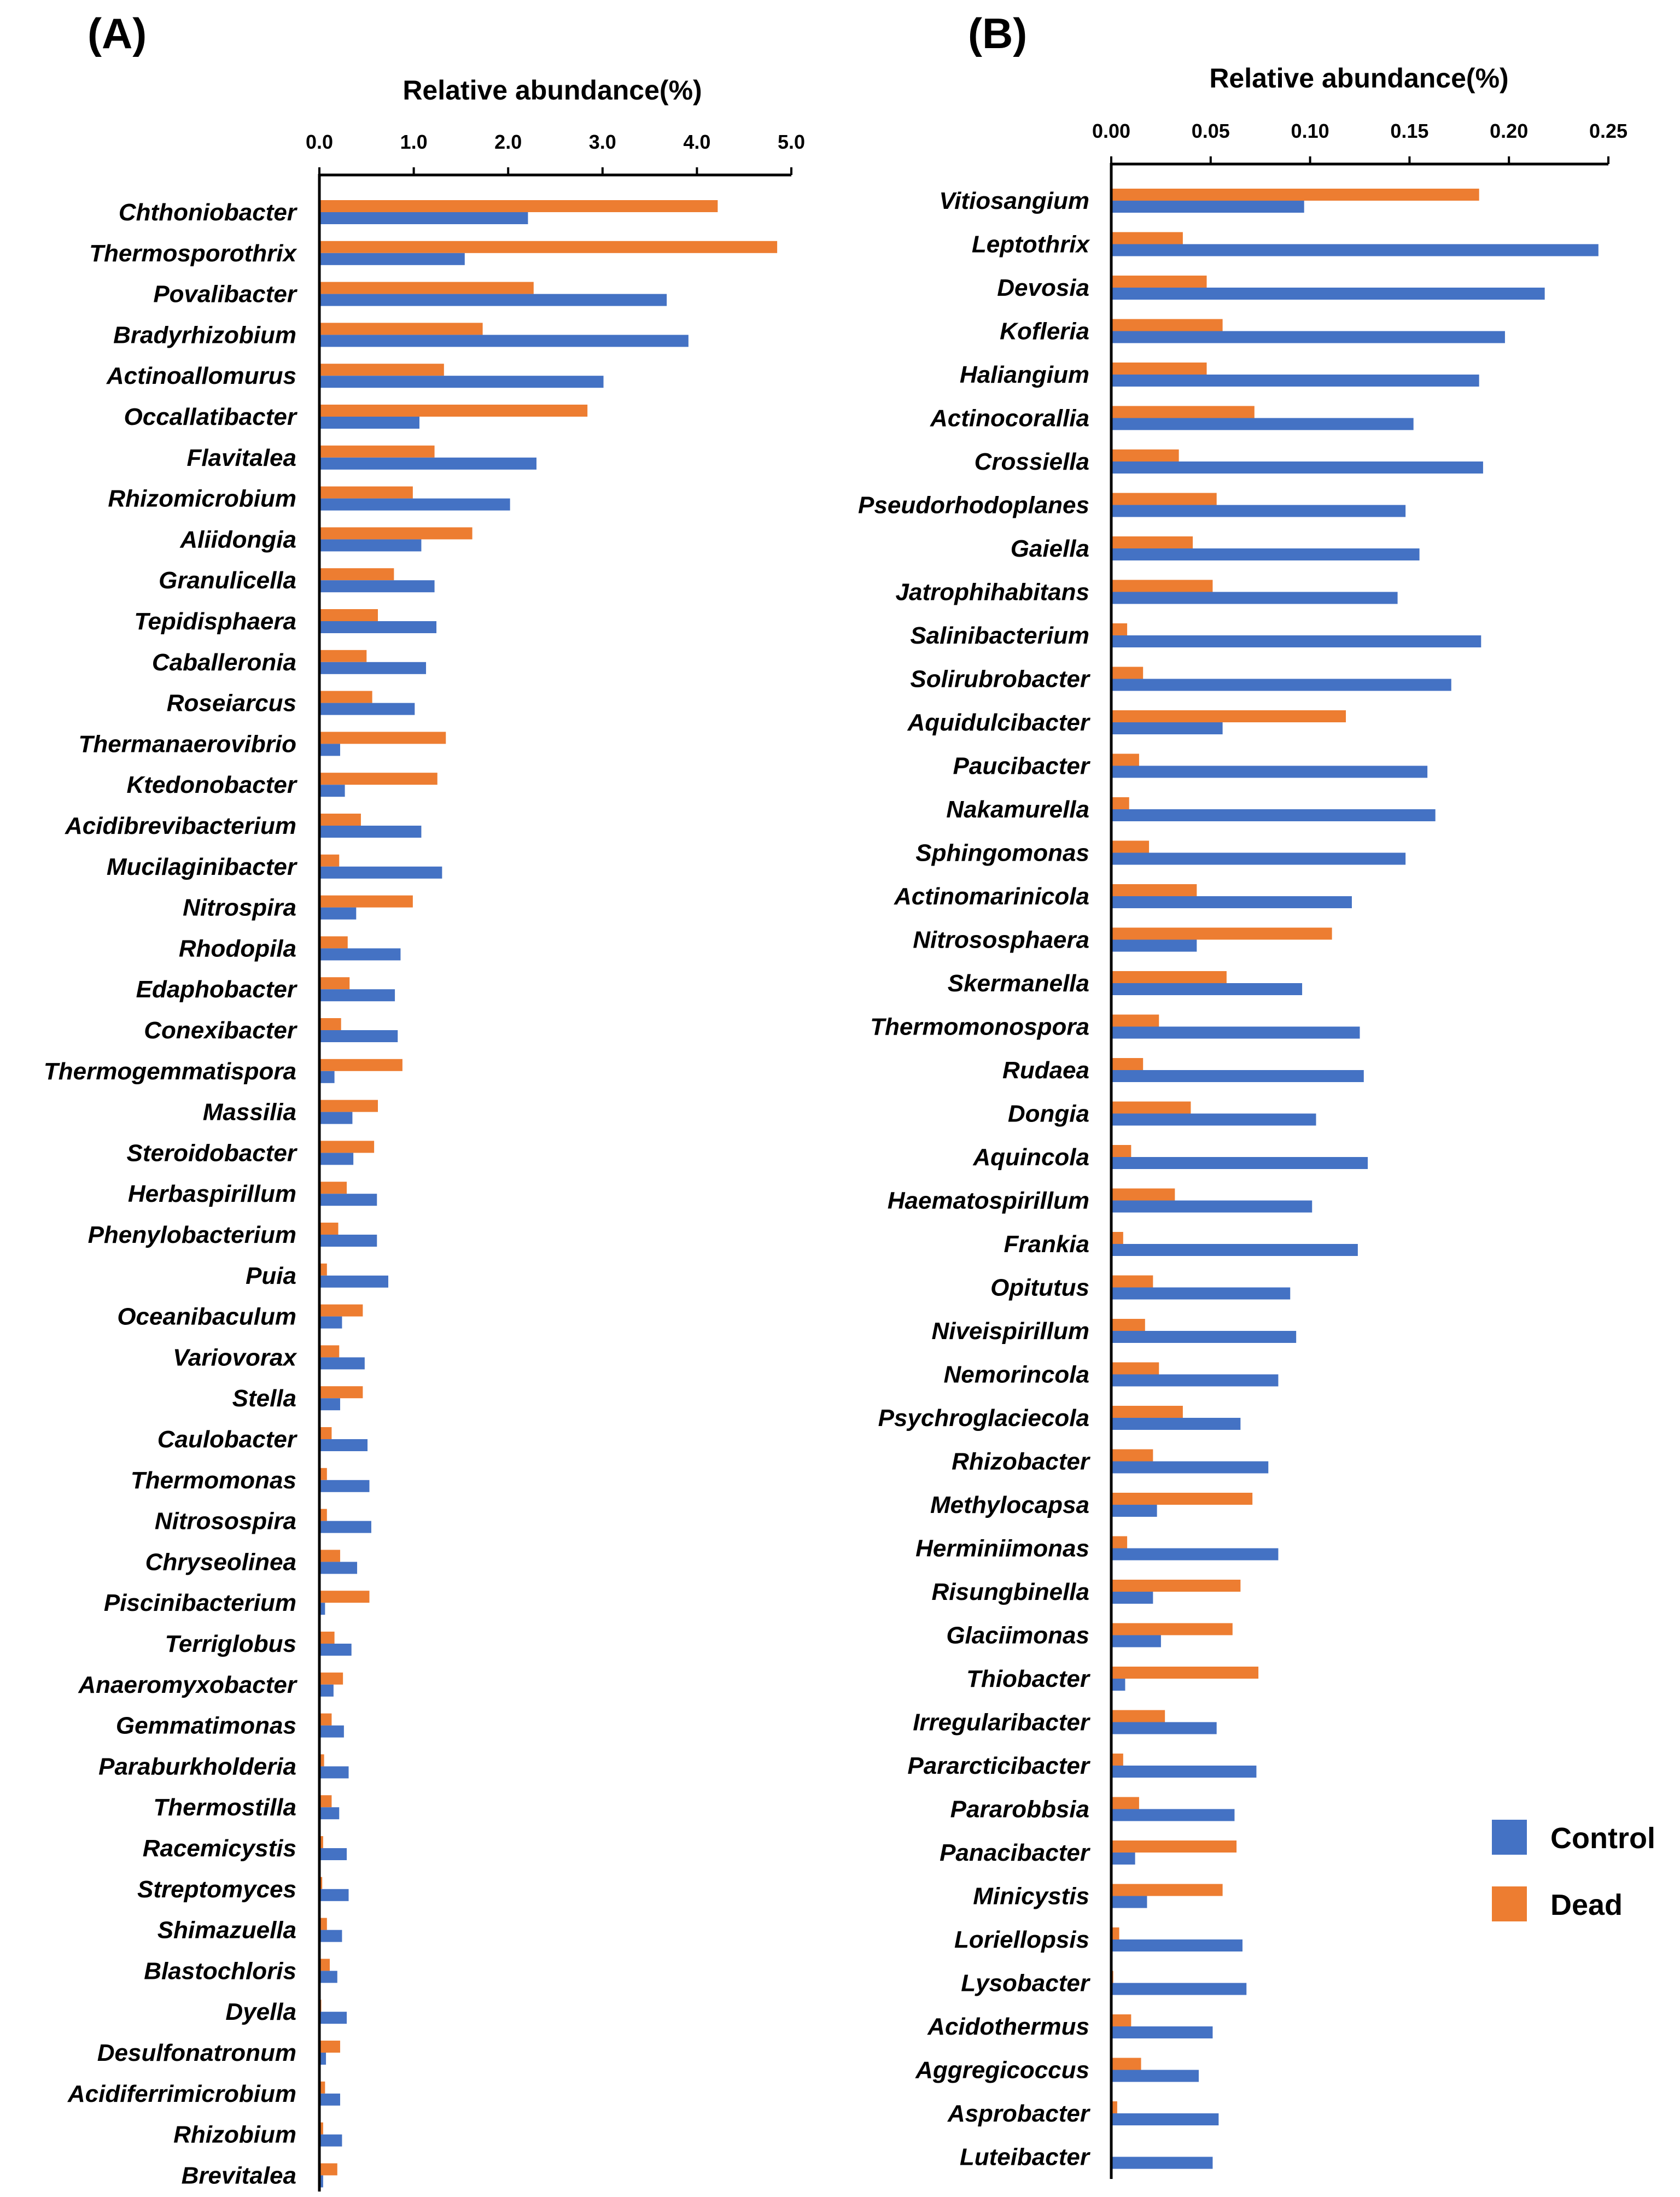 The height and width of the screenshot is (2197, 1680). Describe the element at coordinates (1048, 1114) in the screenshot. I see `panel-b-category-label: Dongia` at that location.